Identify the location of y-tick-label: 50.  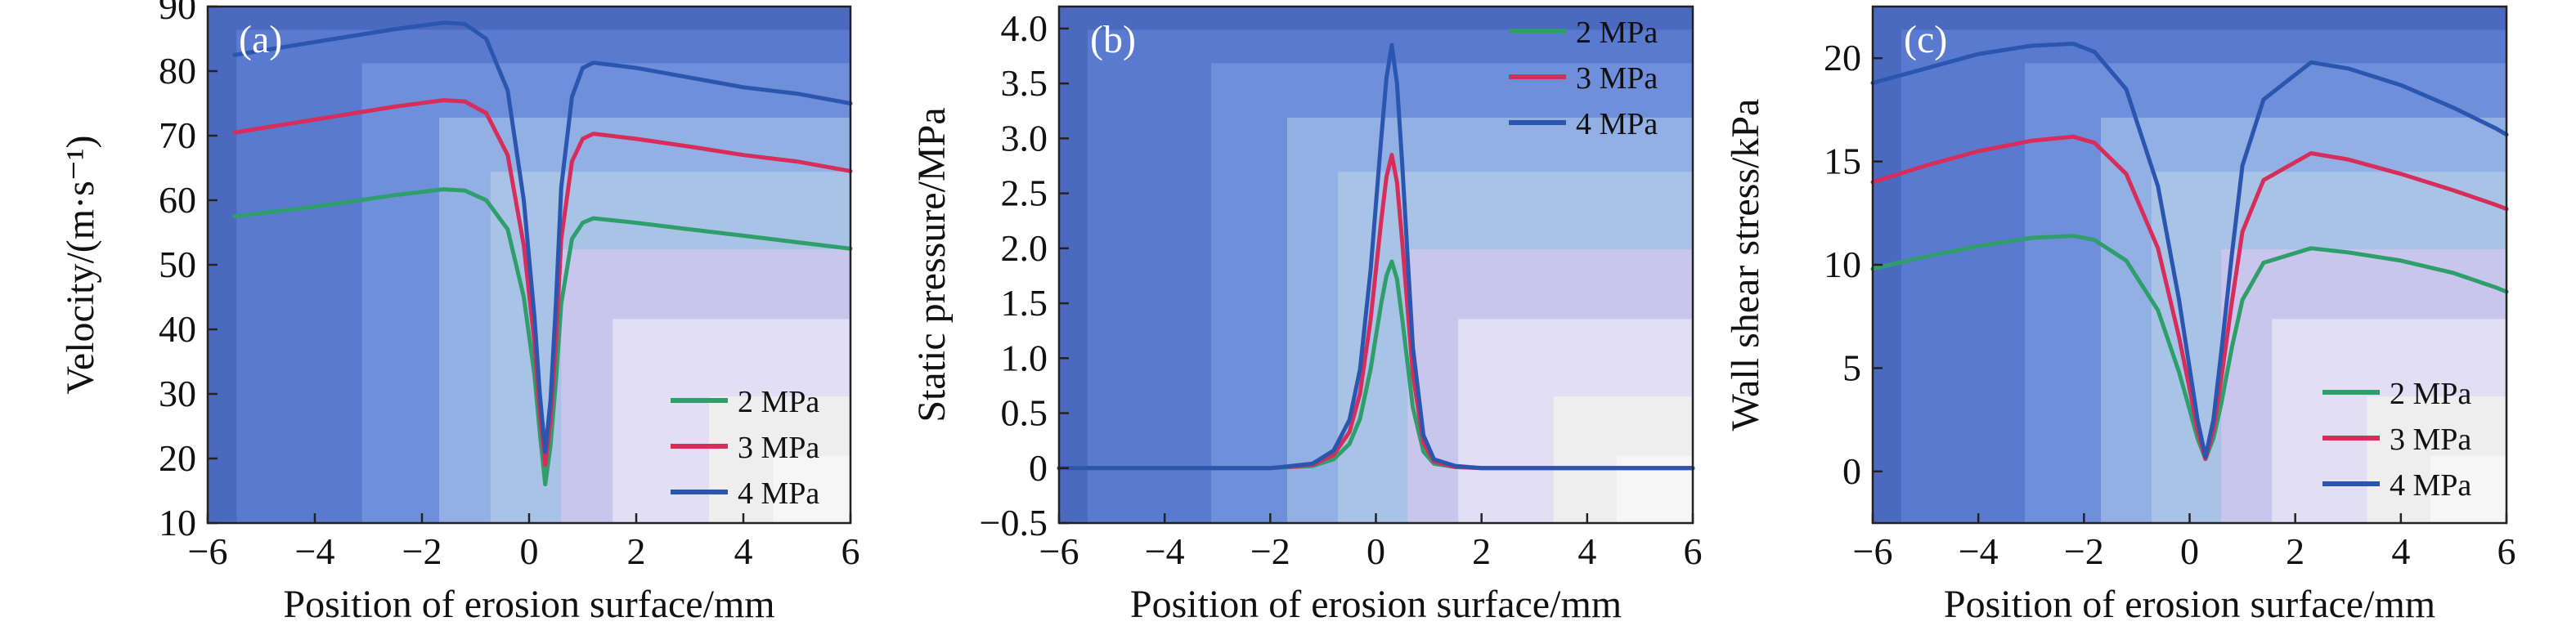
(177, 264).